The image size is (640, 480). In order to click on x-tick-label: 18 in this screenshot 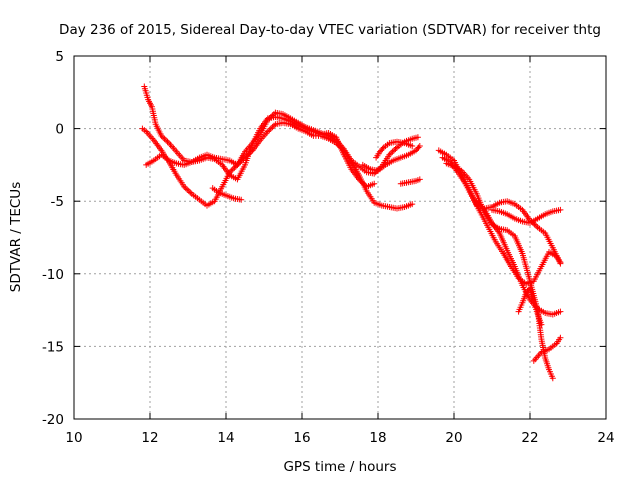, I will do `click(377, 438)`.